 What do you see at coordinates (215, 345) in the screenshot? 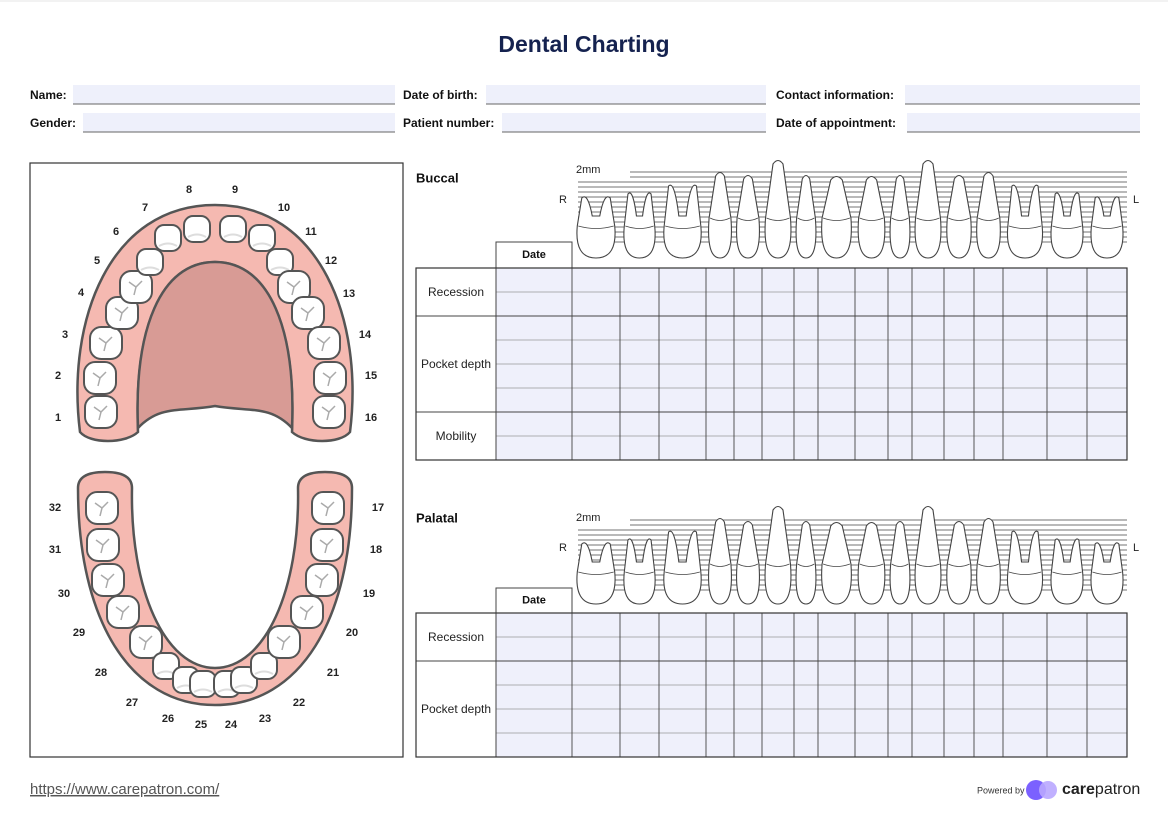
I see `palate` at bounding box center [215, 345].